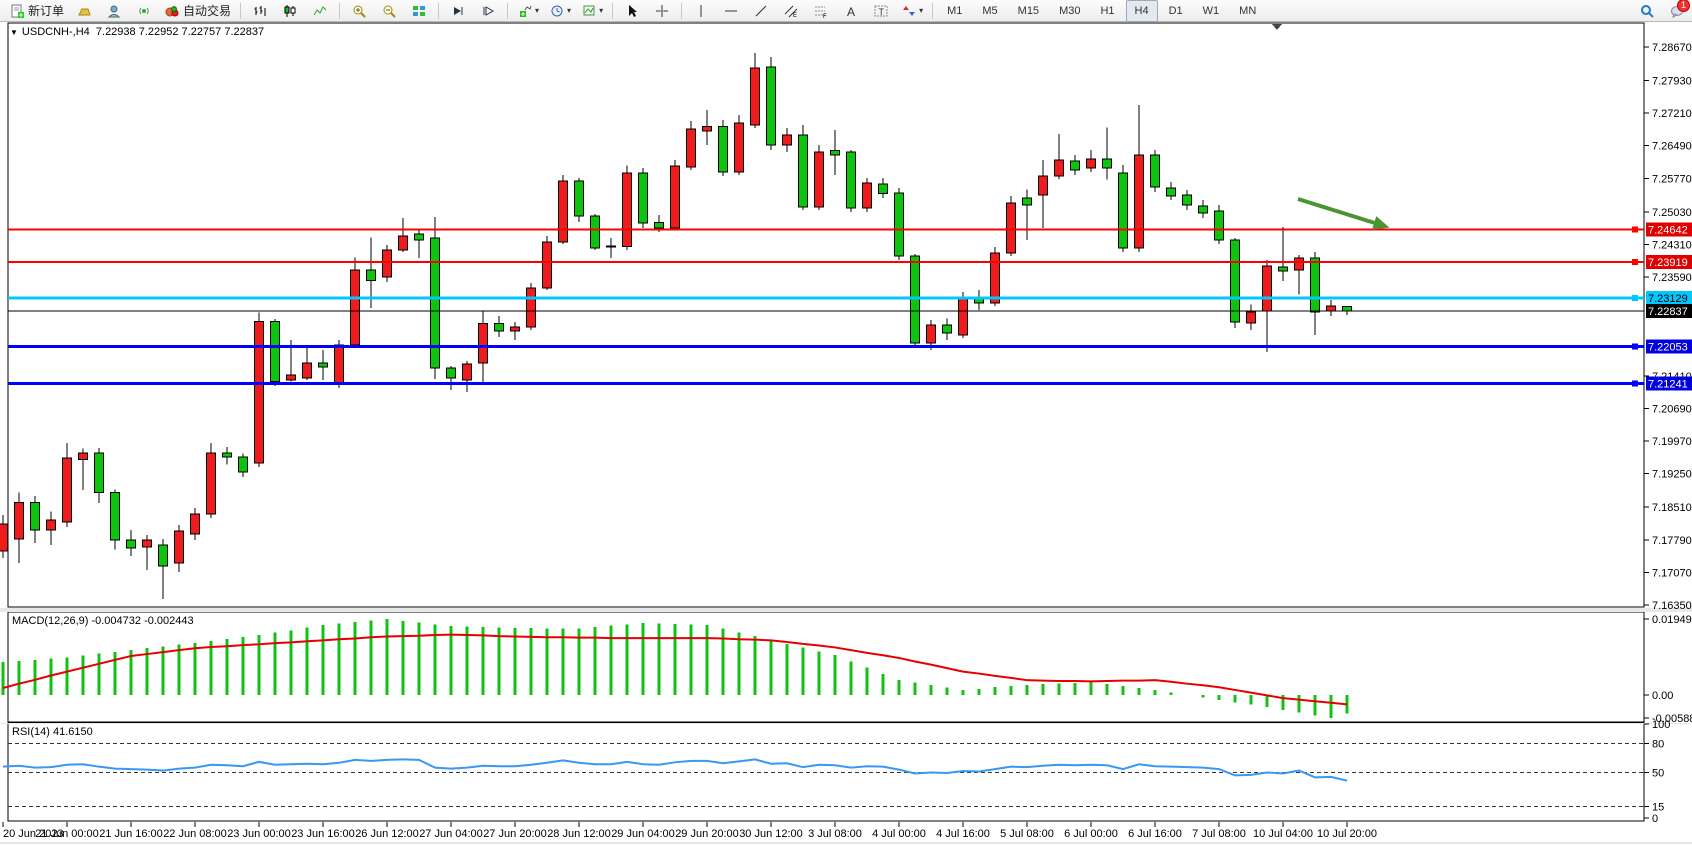  I want to click on zoom-out-icon, so click(389, 11).